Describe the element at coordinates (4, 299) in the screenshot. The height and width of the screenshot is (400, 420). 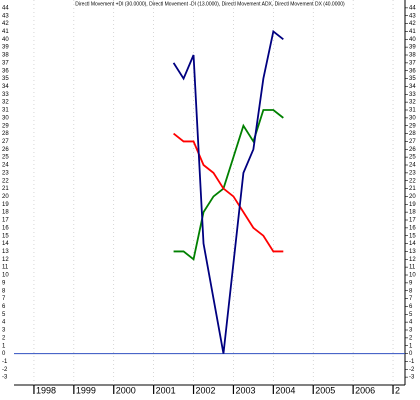
I see `y-tick-label: 7` at that location.